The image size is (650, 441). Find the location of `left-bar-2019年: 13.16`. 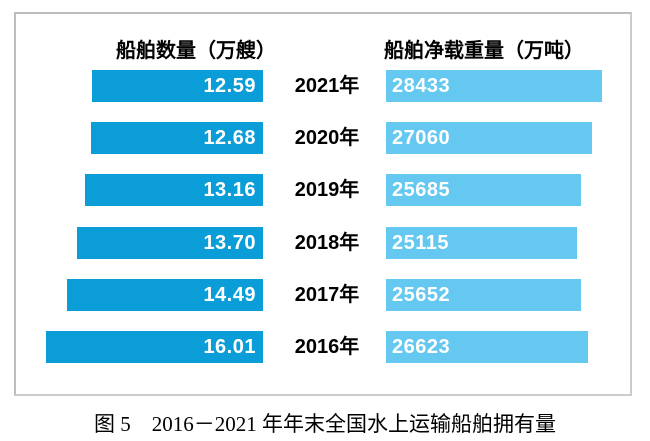

left-bar-2019年: 13.16 is located at coordinates (174, 190).